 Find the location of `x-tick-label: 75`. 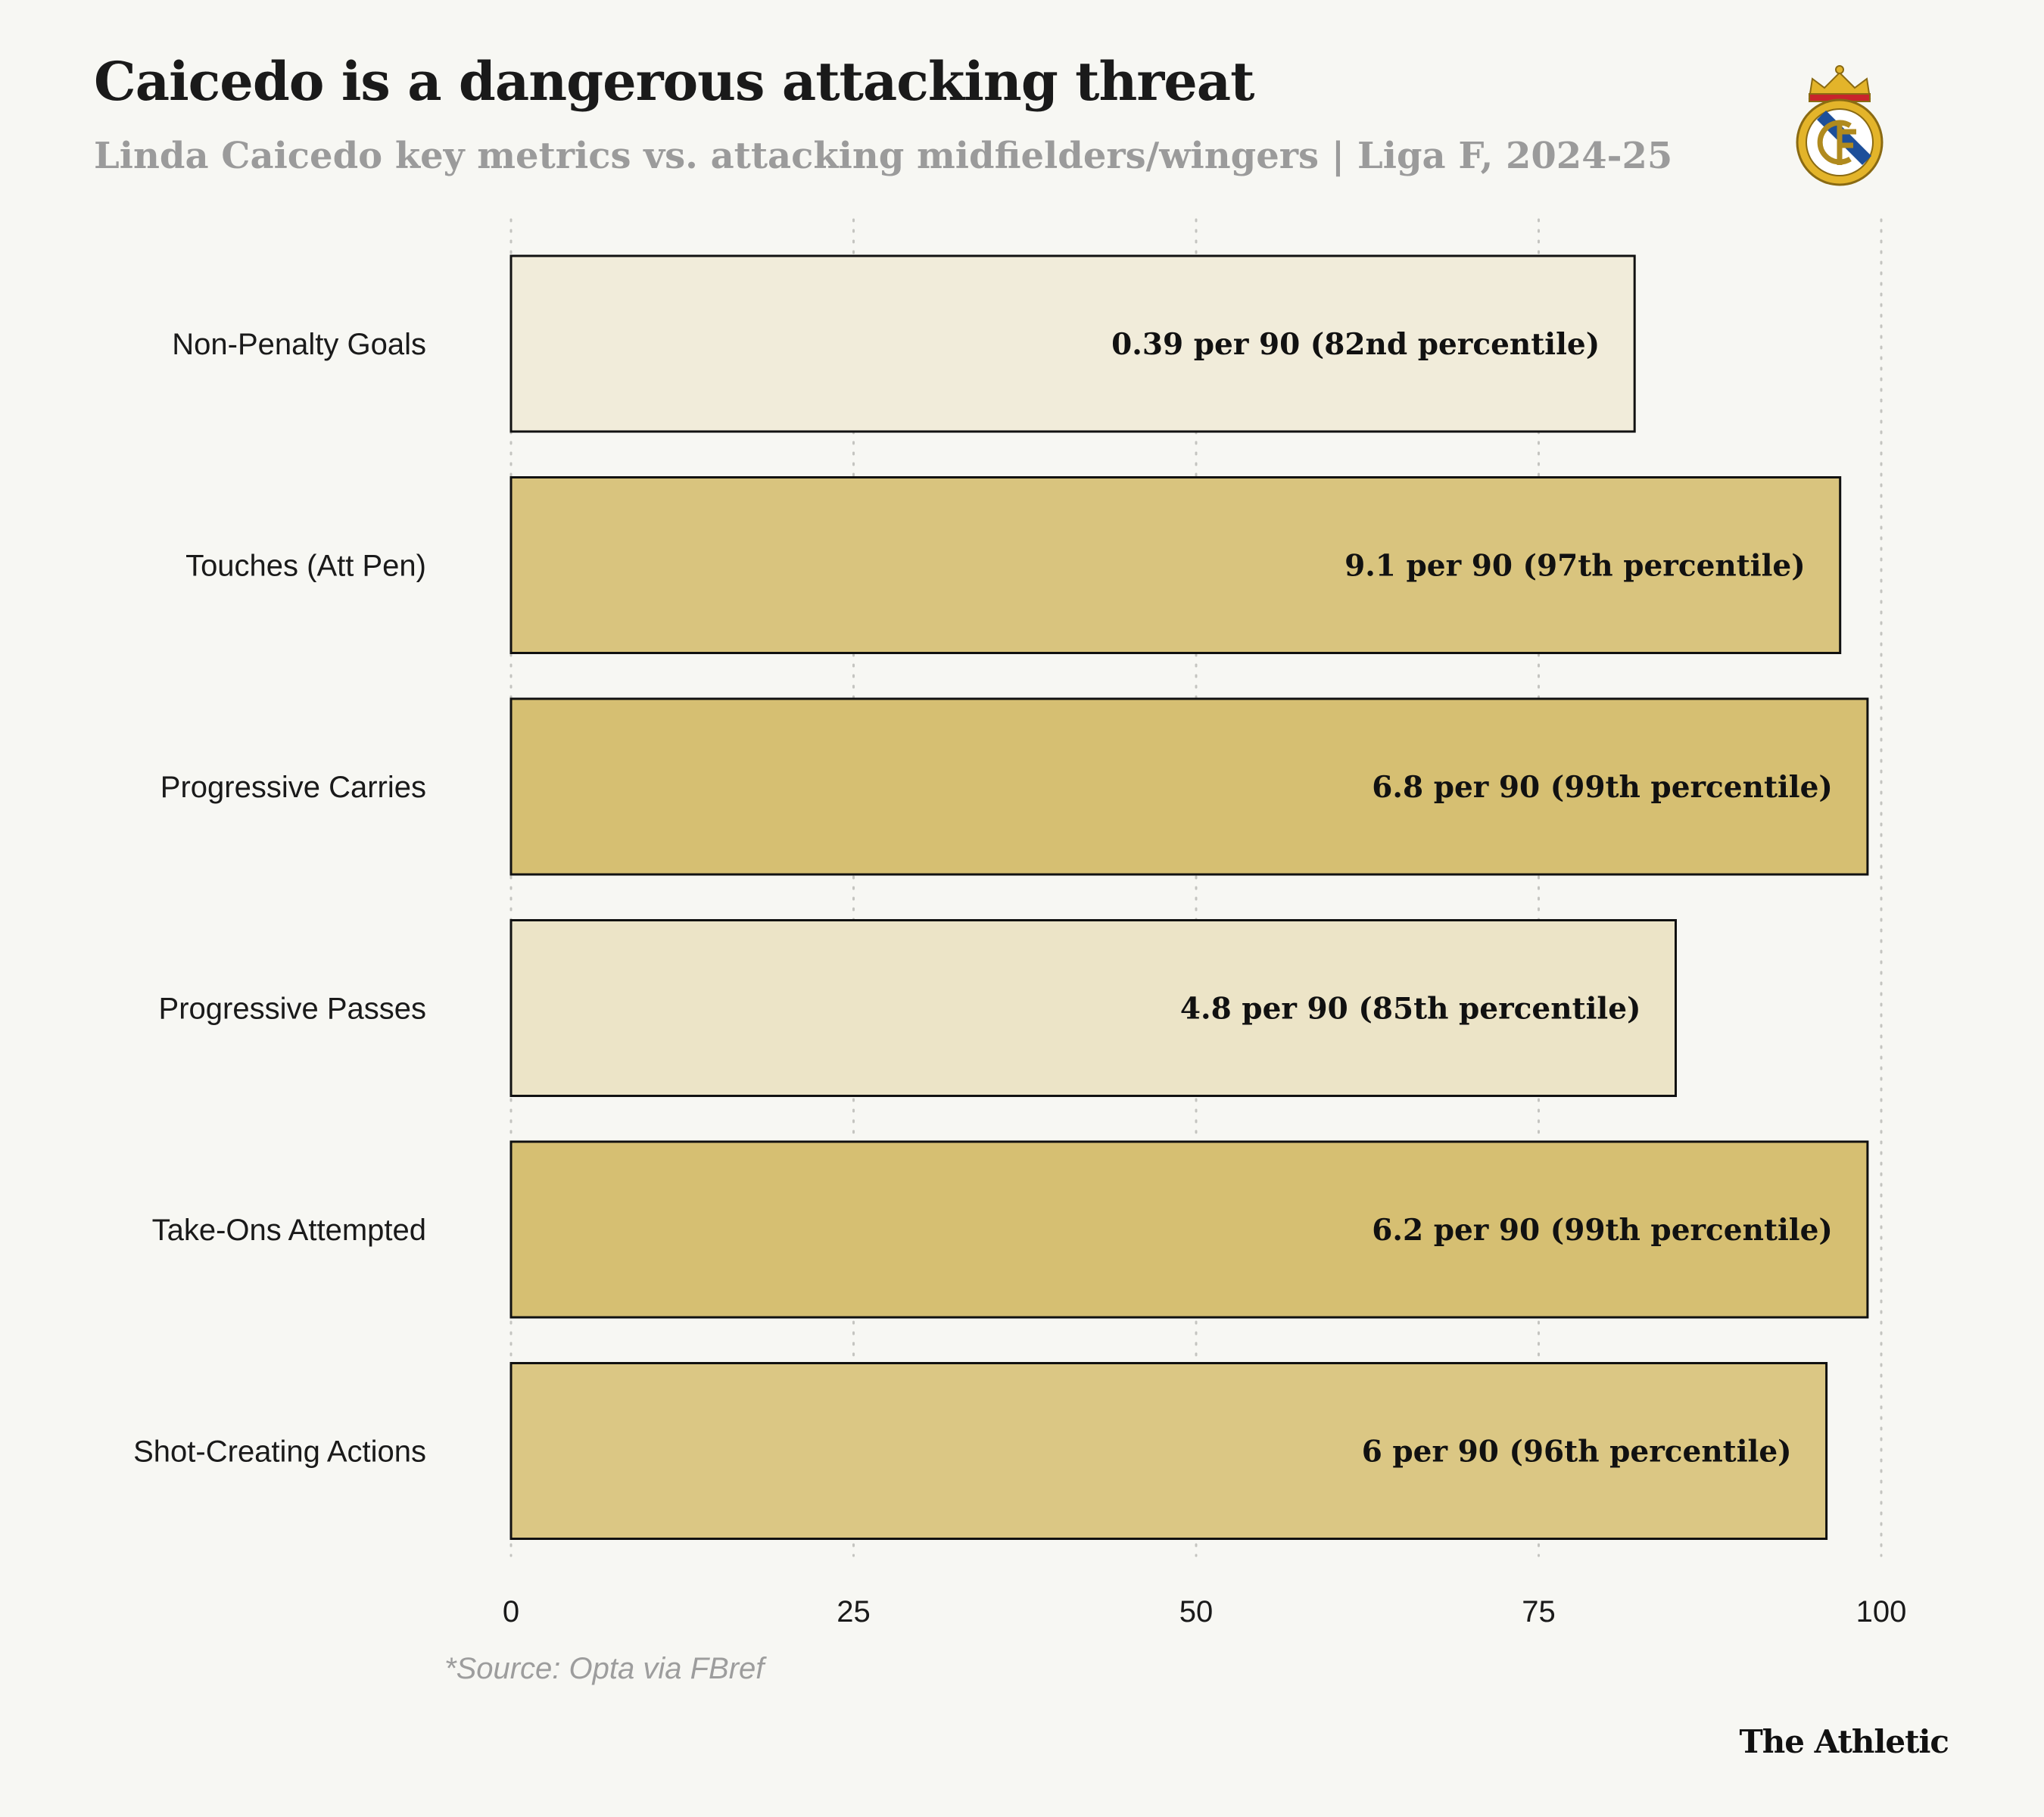

x-tick-label: 75 is located at coordinates (1539, 1612).